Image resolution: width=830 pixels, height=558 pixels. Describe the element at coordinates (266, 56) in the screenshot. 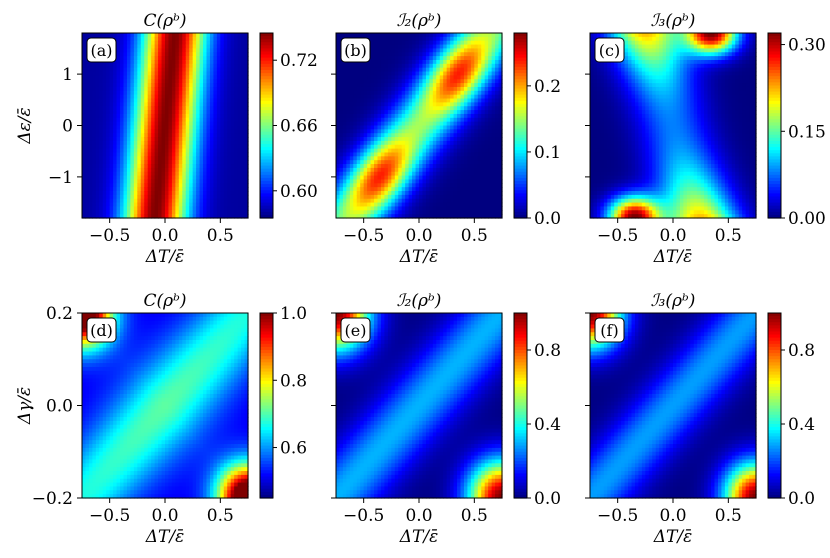

I see `colorbar-segment` at that location.